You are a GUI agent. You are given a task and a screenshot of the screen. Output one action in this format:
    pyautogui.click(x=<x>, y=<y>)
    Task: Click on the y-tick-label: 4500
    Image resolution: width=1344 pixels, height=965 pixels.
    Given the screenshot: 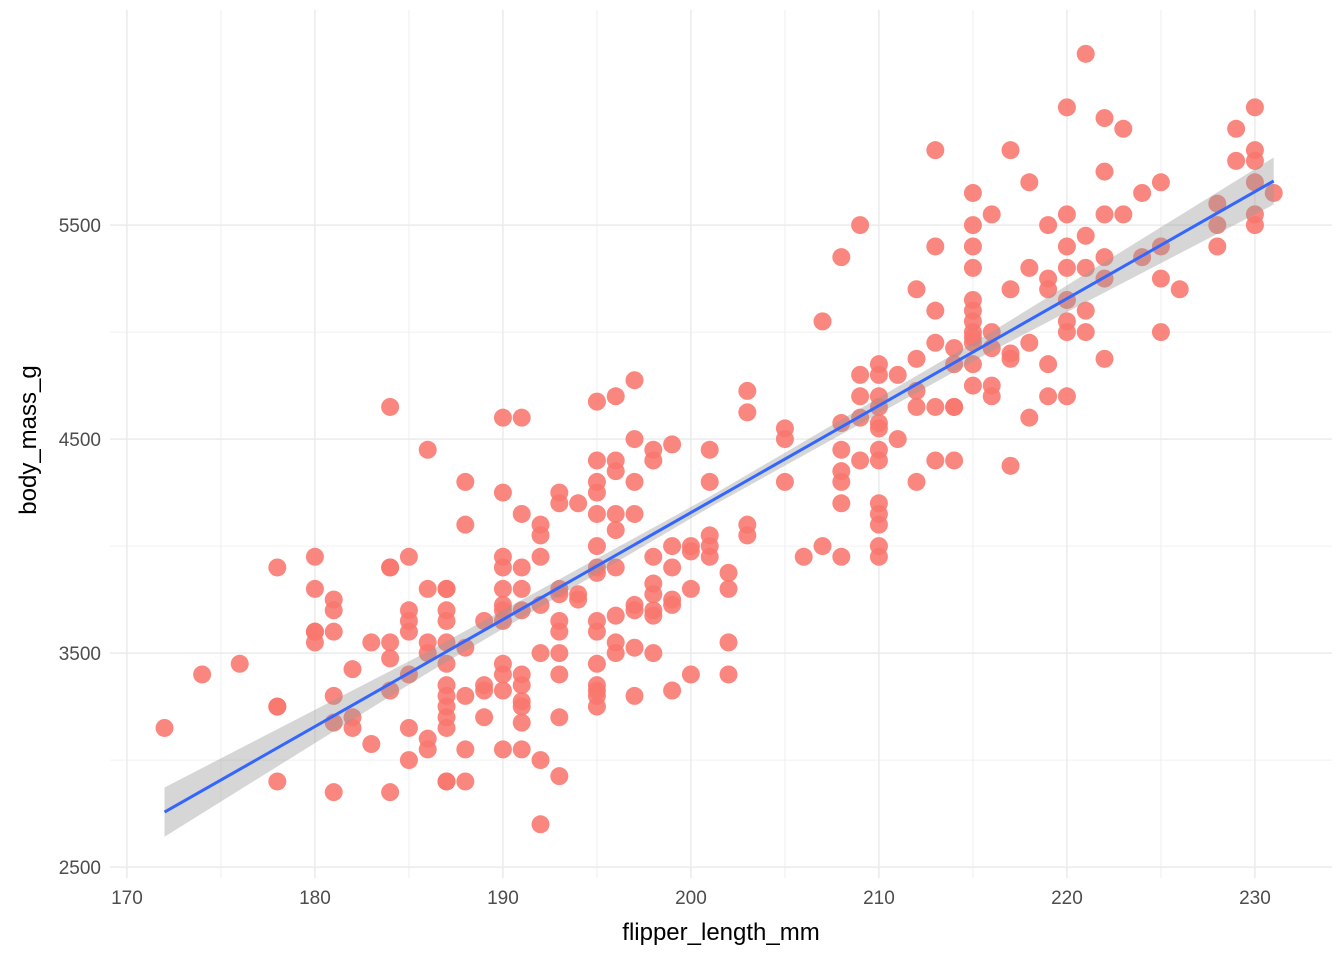 What is the action you would take?
    pyautogui.click(x=80, y=440)
    